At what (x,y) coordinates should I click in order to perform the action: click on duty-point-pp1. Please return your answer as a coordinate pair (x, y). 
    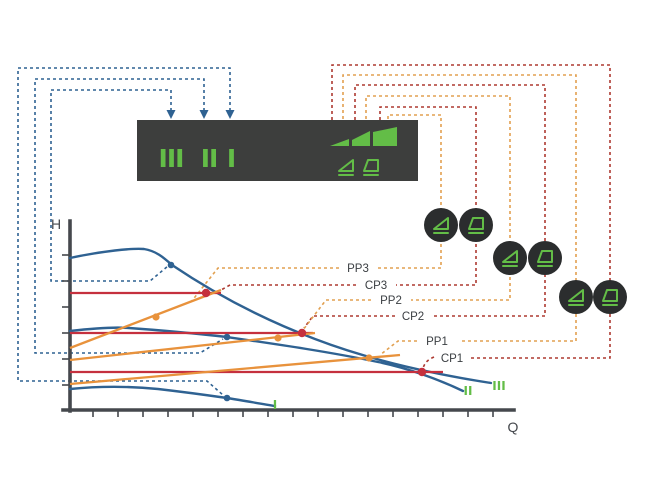
    Looking at the image, I should click on (369, 358).